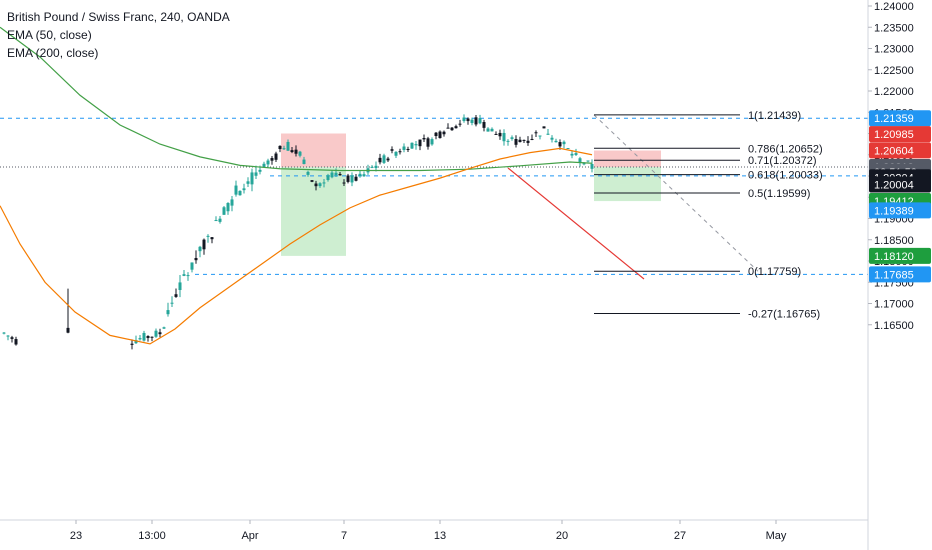 The height and width of the screenshot is (550, 932). I want to click on time-tick-label: May, so click(776, 536).